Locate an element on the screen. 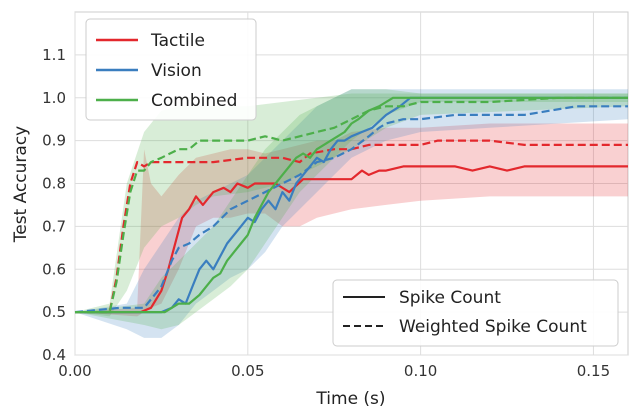 The image size is (640, 413). y-axis-label: Test Accuracy is located at coordinates (21, 185).